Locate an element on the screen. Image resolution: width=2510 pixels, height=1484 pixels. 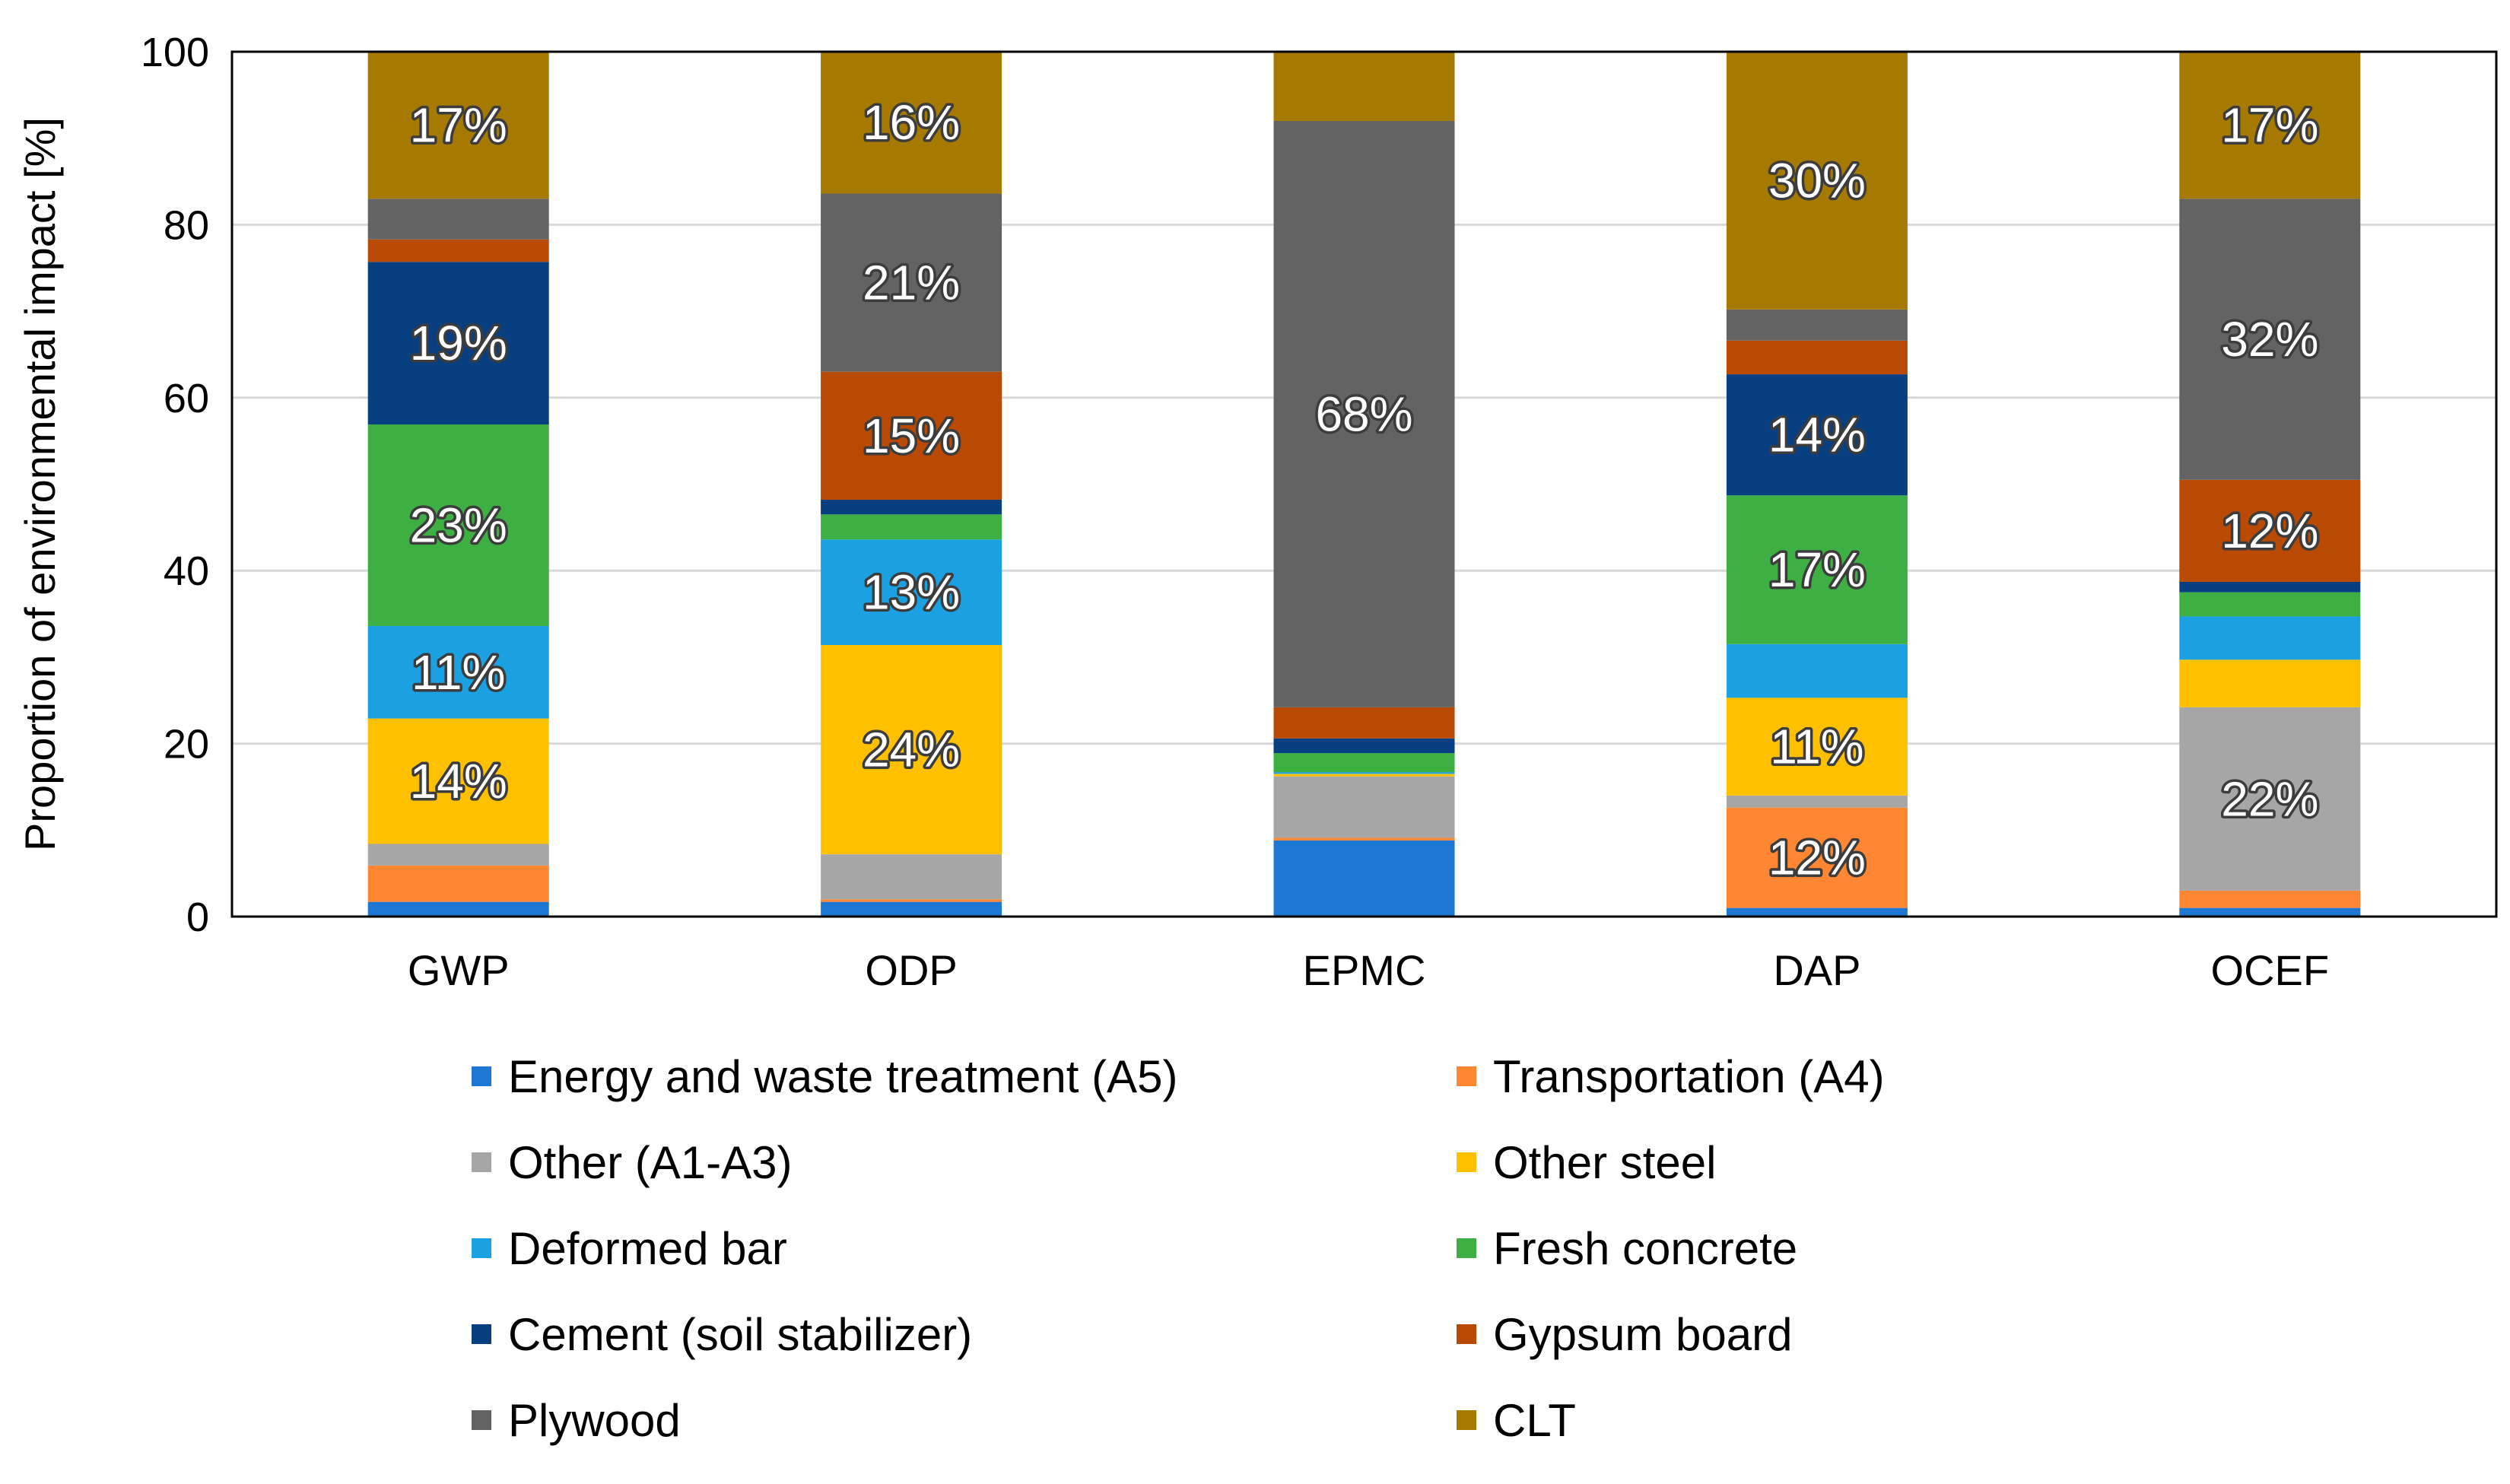
data-label: 15% is located at coordinates (911, 435).